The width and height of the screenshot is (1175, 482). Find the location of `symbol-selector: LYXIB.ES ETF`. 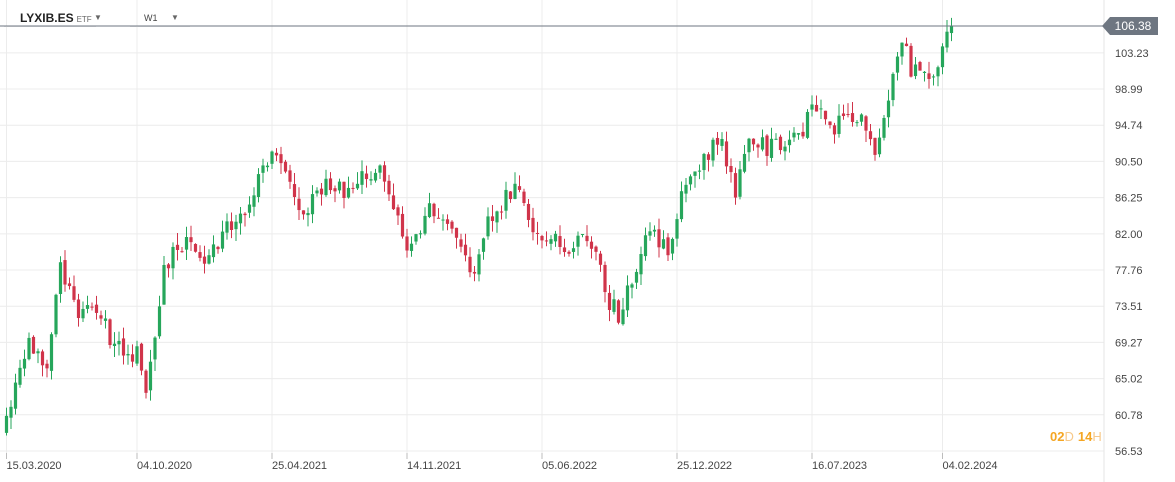

symbol-selector: LYXIB.ES ETF is located at coordinates (56, 18).